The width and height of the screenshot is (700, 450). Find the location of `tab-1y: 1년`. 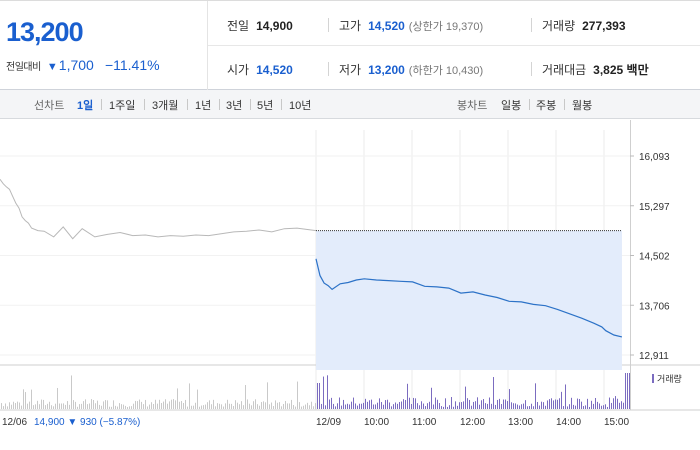

tab-1y: 1년 is located at coordinates (203, 106).